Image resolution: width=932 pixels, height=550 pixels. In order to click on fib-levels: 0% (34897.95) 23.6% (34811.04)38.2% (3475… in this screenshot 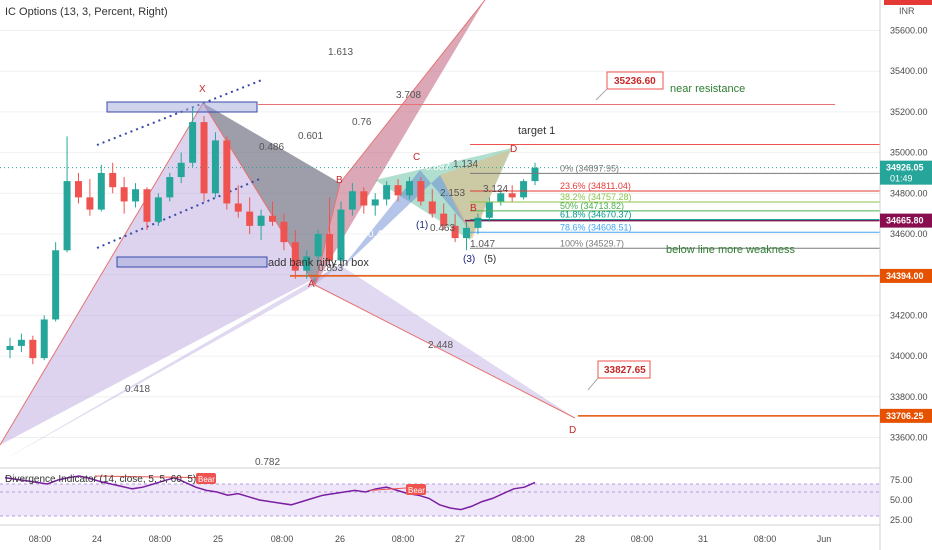, I will do `click(675, 206)`.